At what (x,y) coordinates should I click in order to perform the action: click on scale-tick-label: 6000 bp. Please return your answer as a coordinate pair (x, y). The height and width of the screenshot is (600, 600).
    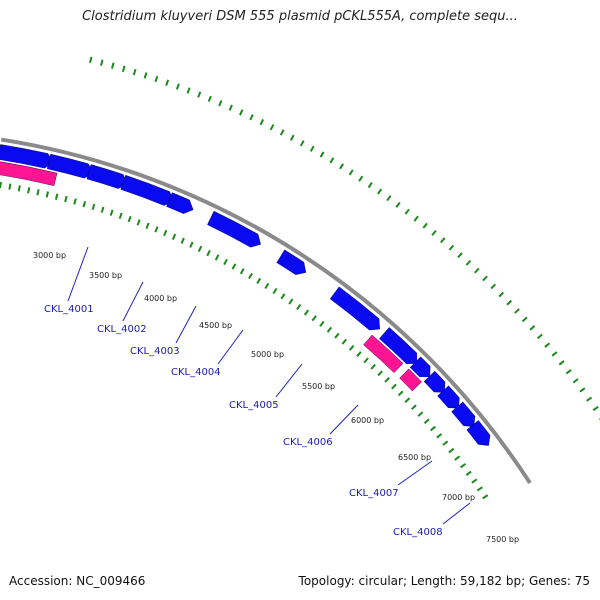
    Looking at the image, I should click on (367, 420).